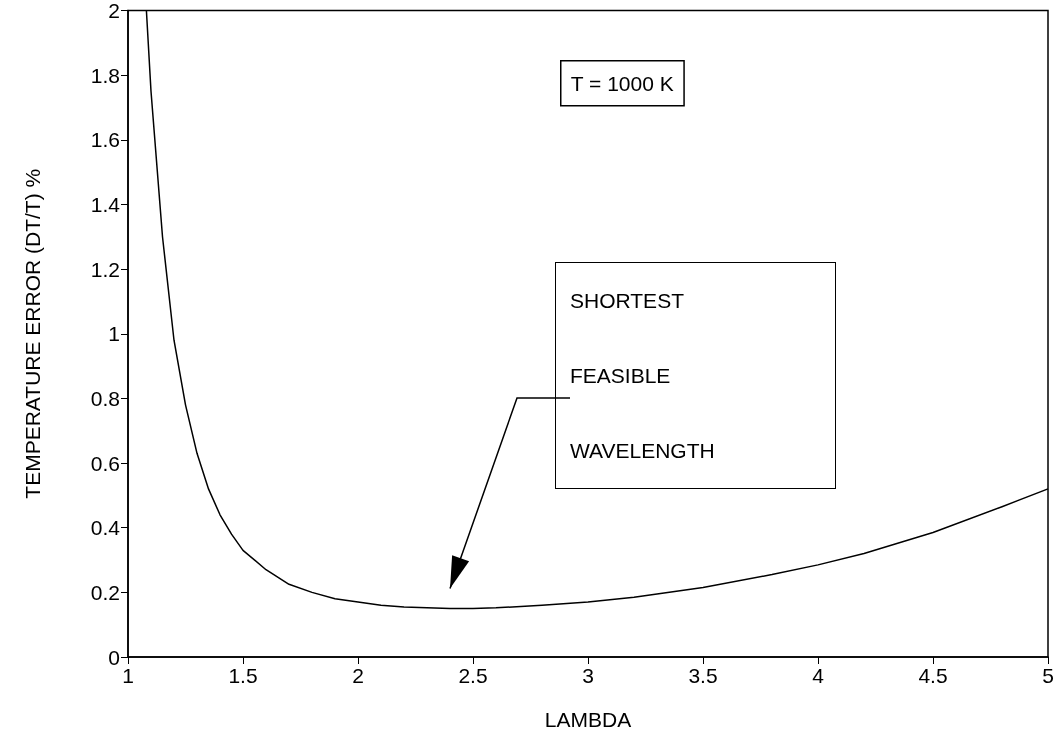 The image size is (1063, 745). Describe the element at coordinates (105, 204) in the screenshot. I see `y-tick-label: 1.4` at that location.